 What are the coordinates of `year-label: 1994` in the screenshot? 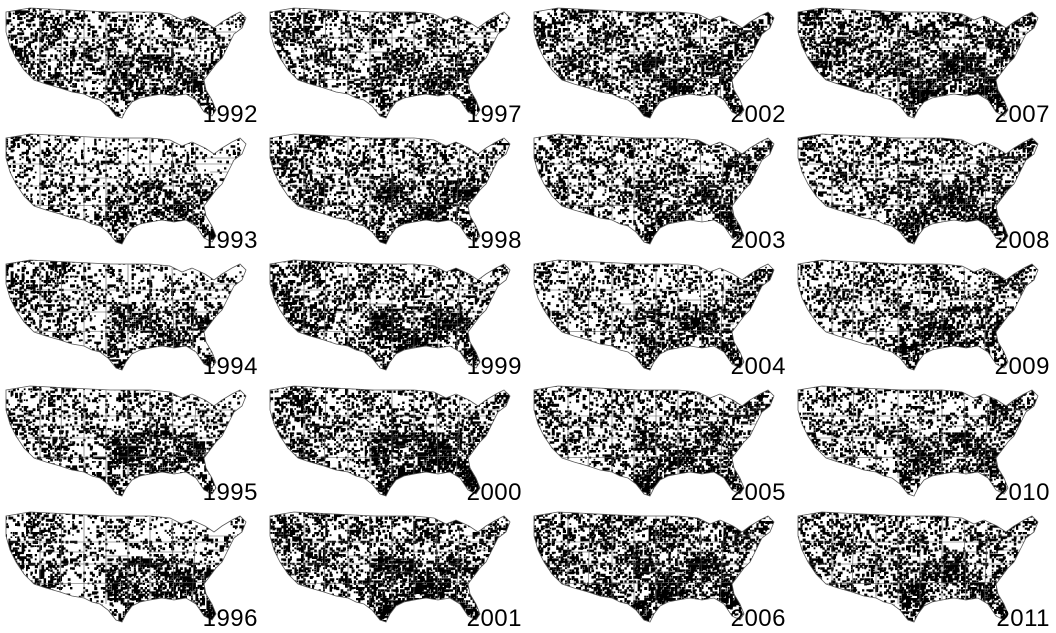 It's located at (230, 366).